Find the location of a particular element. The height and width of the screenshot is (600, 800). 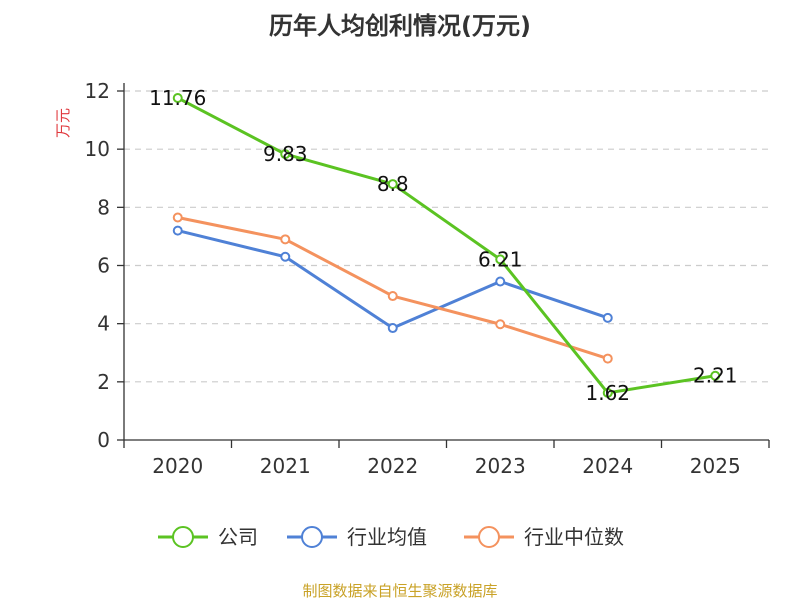

data-label: 9.83 is located at coordinates (285, 154).